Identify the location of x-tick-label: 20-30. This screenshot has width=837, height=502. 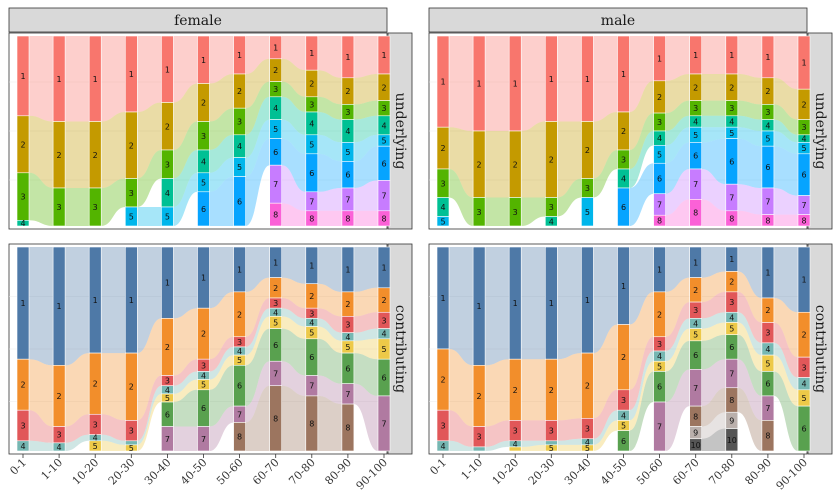
(122, 472).